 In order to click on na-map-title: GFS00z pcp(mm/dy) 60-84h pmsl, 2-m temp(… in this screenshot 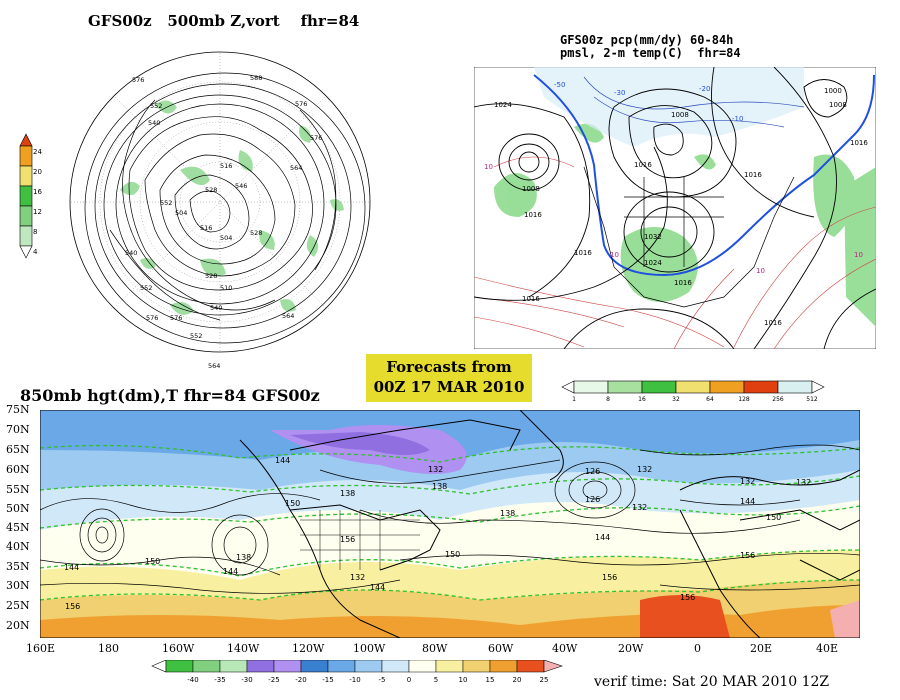, I will do `click(650, 46)`.